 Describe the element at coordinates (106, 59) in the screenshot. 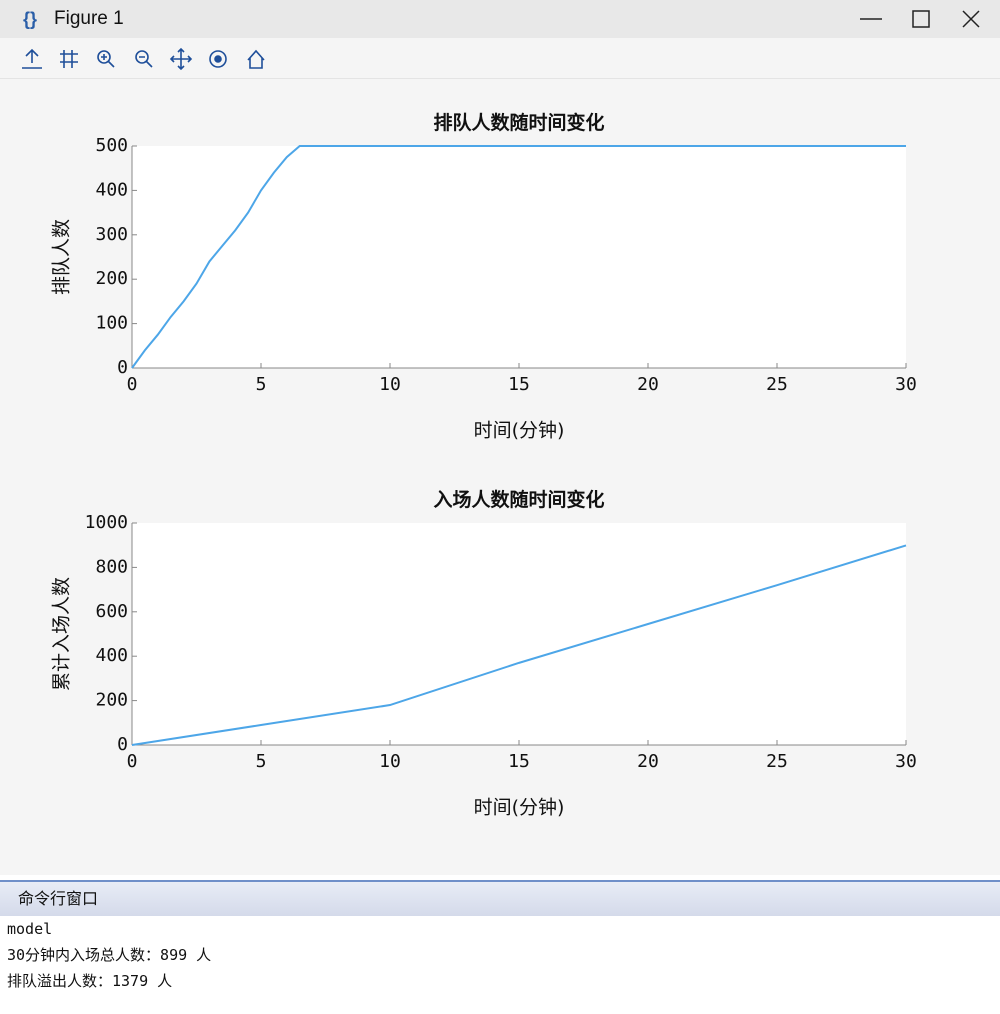

I see `zoom-in-button` at that location.